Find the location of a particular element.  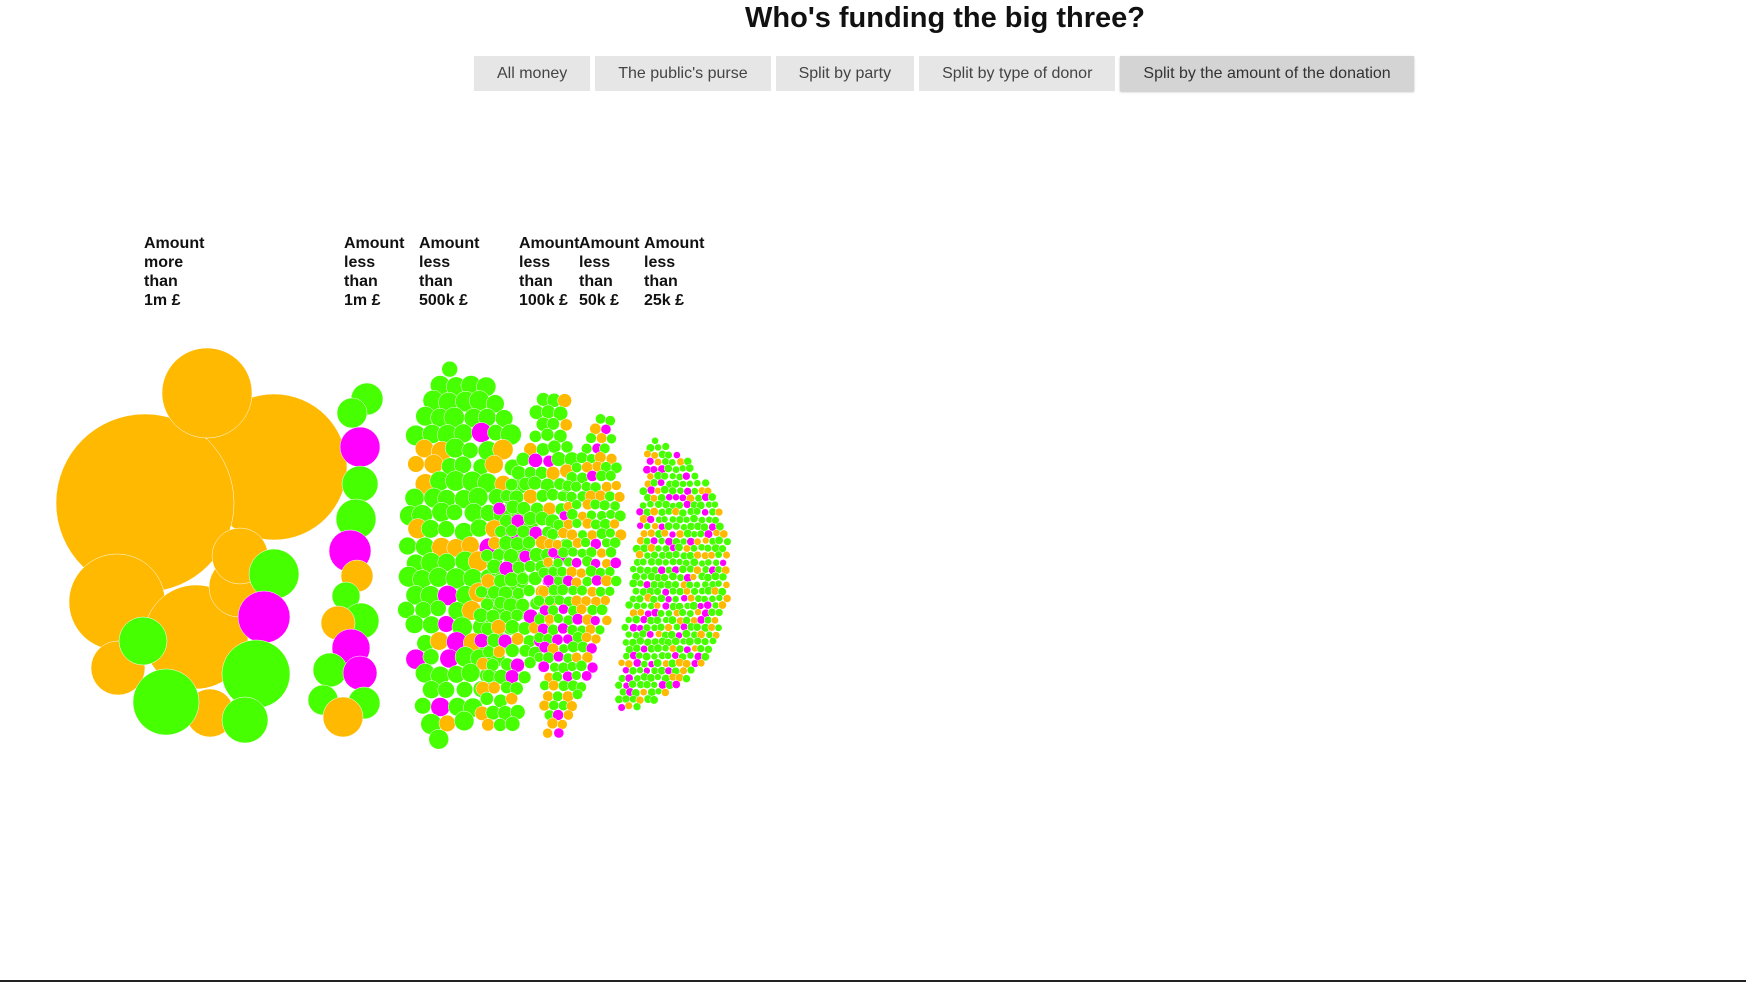

tab-all-money: All money is located at coordinates (532, 73).